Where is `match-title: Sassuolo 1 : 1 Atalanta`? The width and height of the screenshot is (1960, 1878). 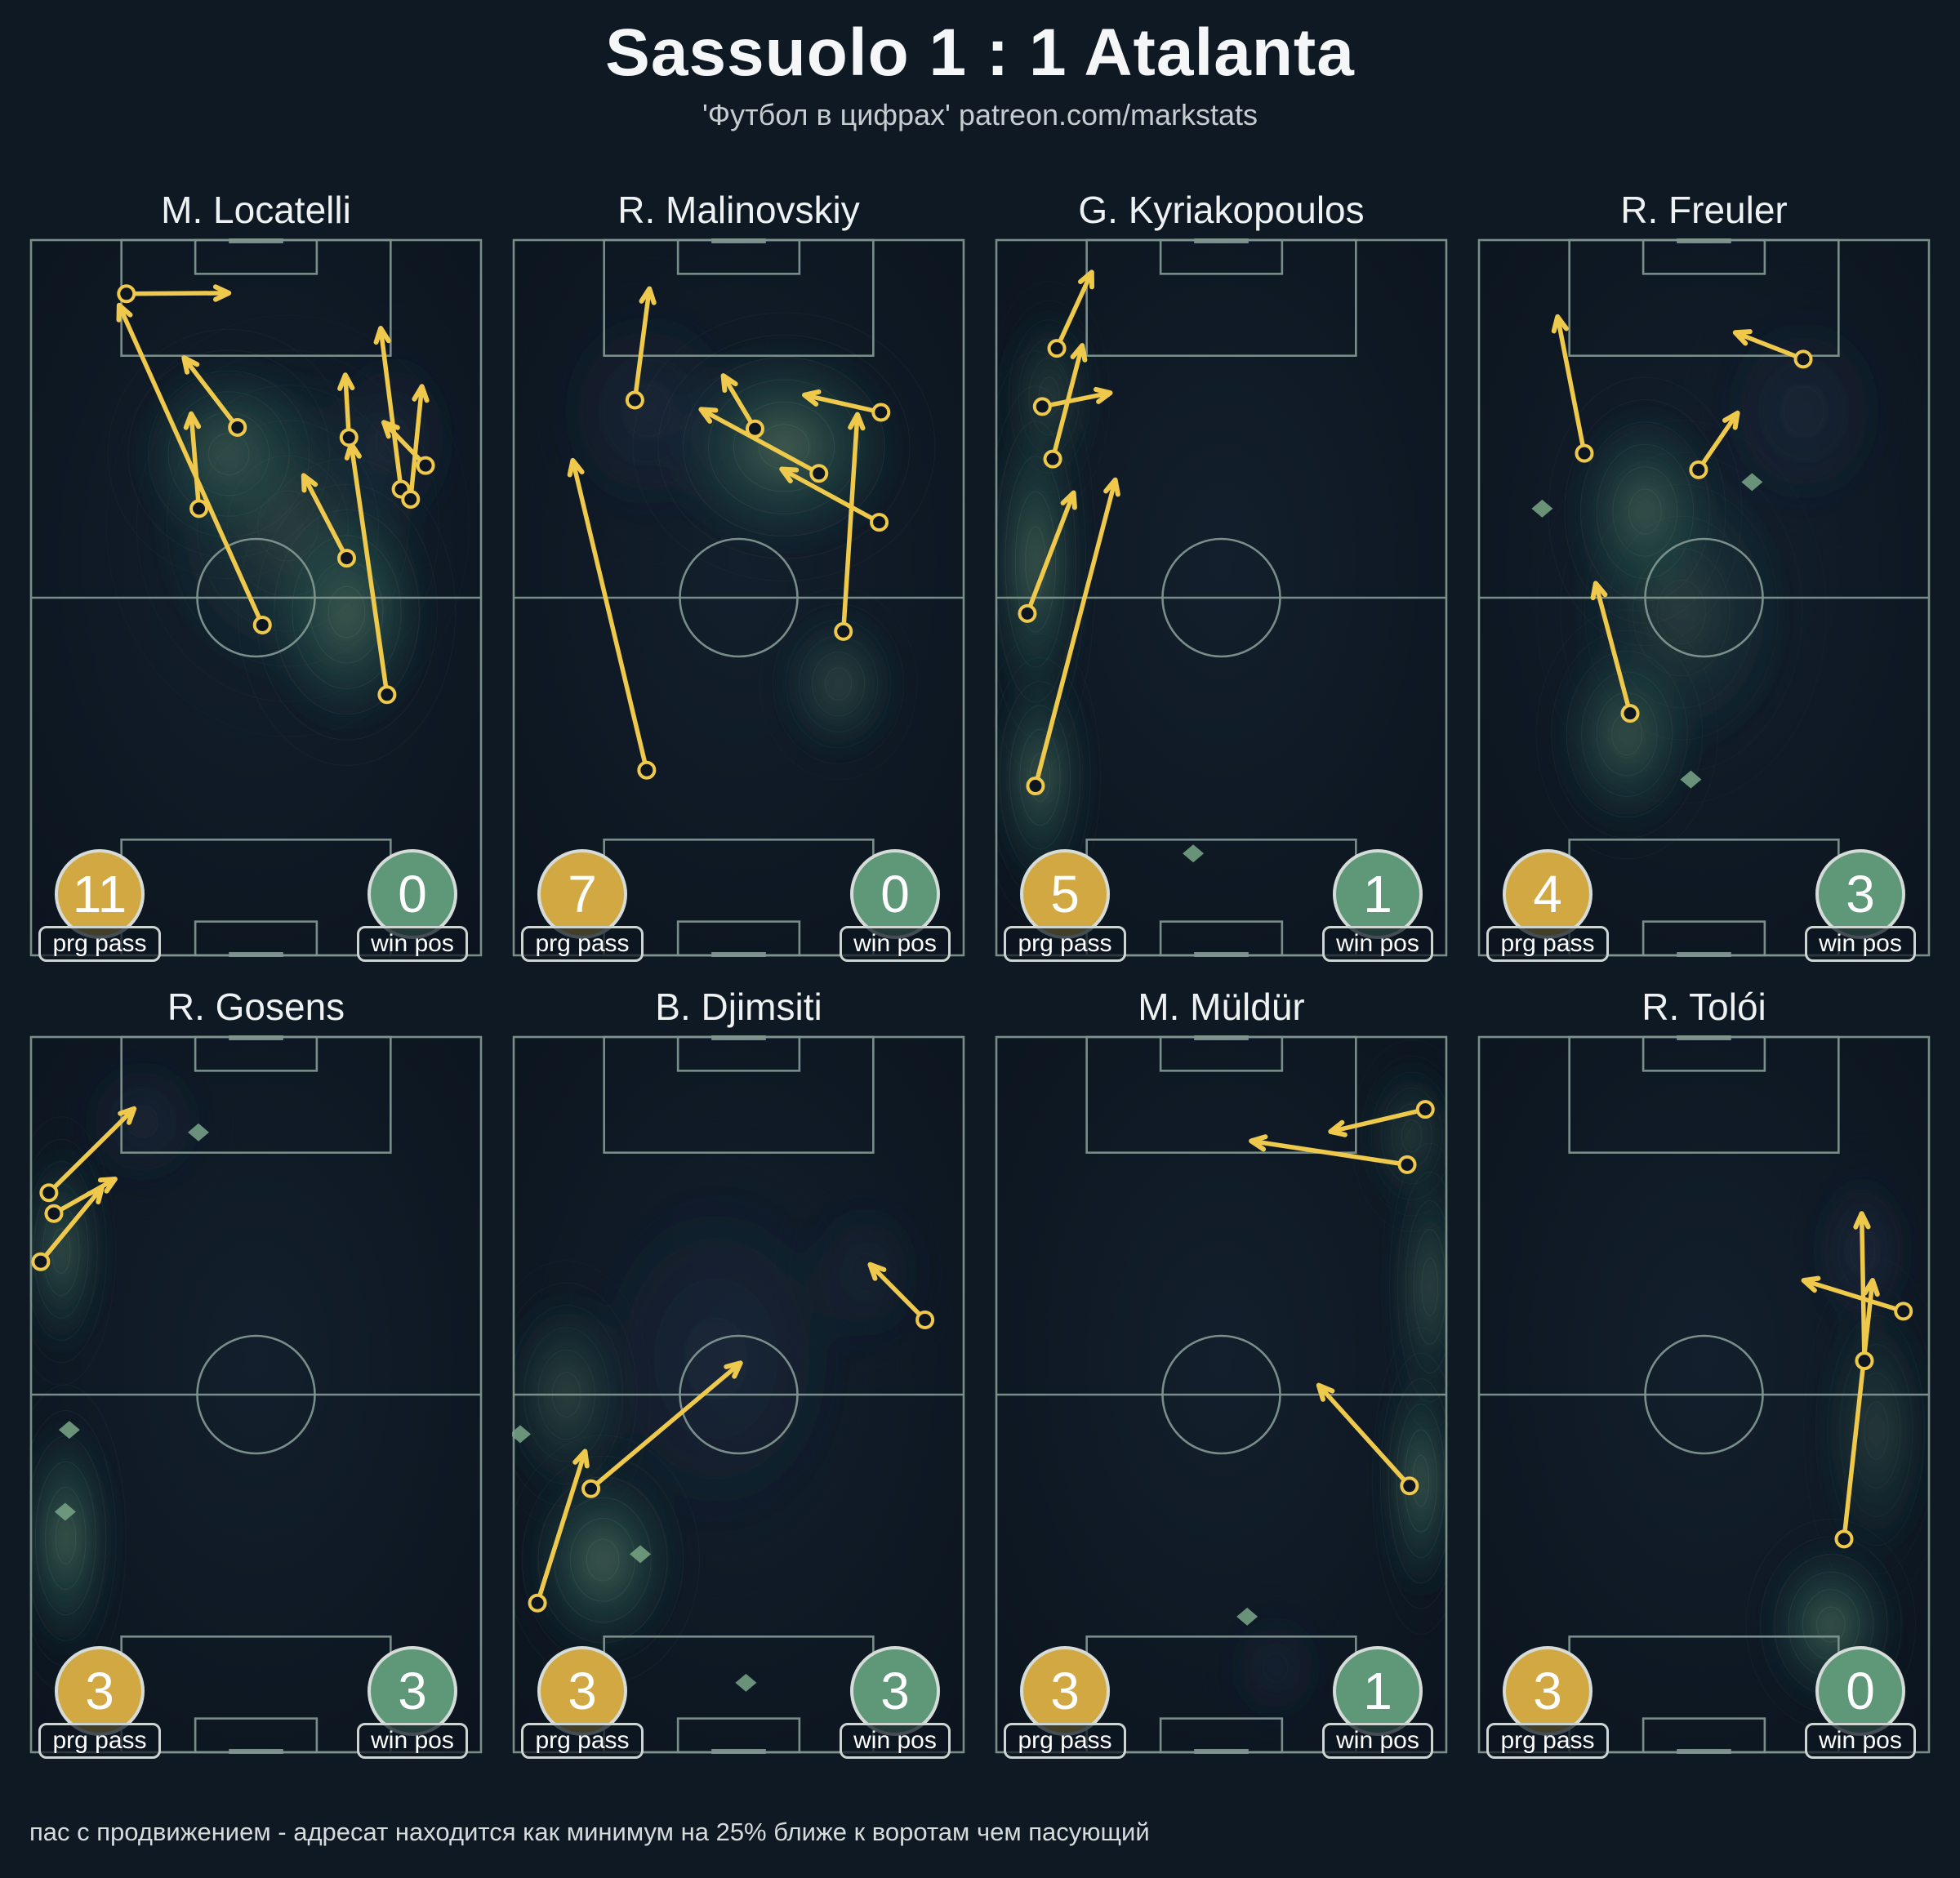
match-title: Sassuolo 1 : 1 Atalanta is located at coordinates (980, 53).